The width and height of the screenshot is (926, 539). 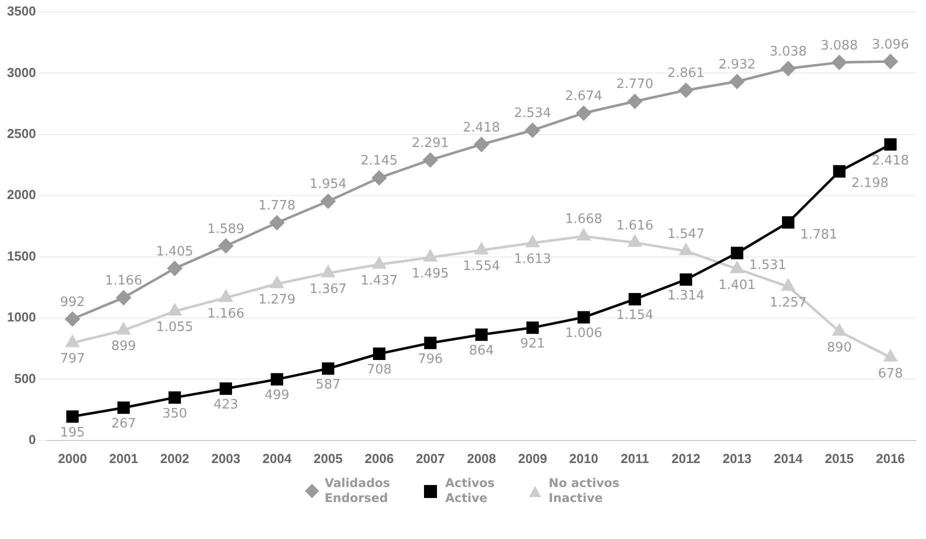 What do you see at coordinates (430, 359) in the screenshot?
I see `data-label: 796` at bounding box center [430, 359].